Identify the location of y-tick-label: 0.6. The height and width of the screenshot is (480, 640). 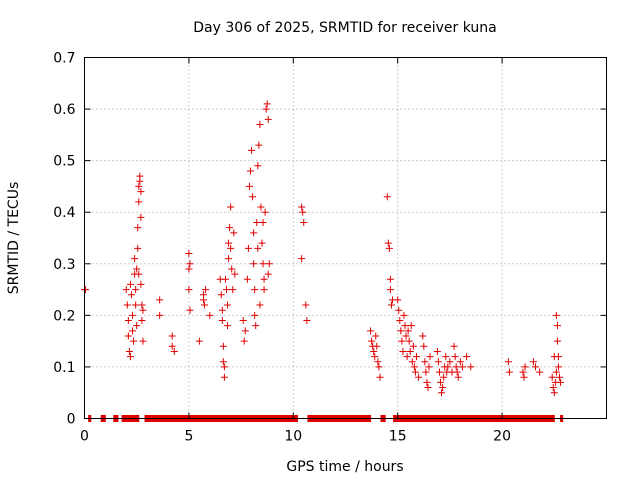
(64, 110).